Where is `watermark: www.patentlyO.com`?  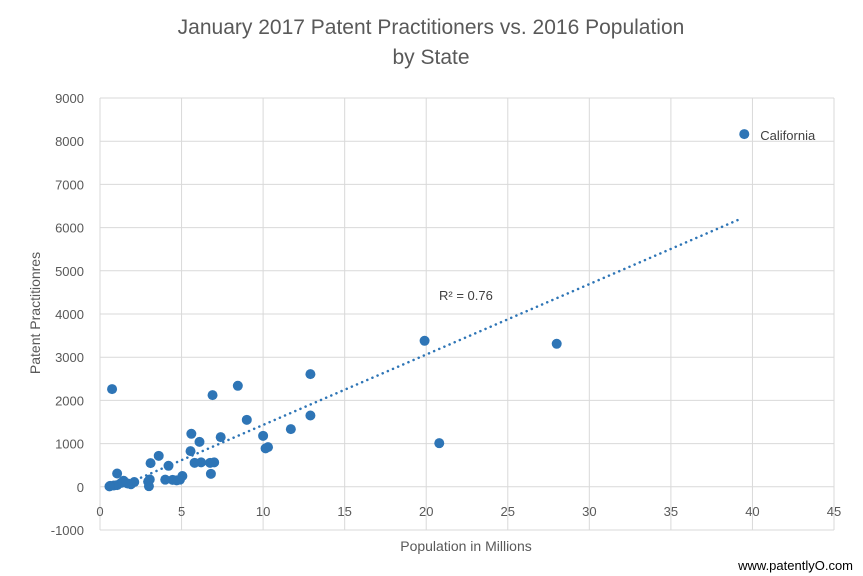
watermark: www.patentlyO.com is located at coordinates (795, 565).